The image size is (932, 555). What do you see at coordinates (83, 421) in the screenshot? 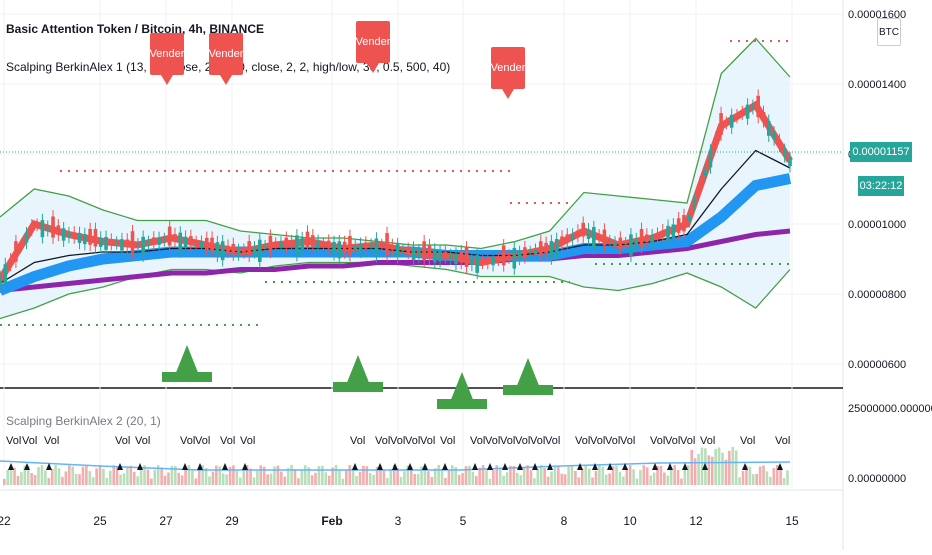
I see `indicator-legend-2: Scalping BerkinAlex 2 (20, 1)` at bounding box center [83, 421].